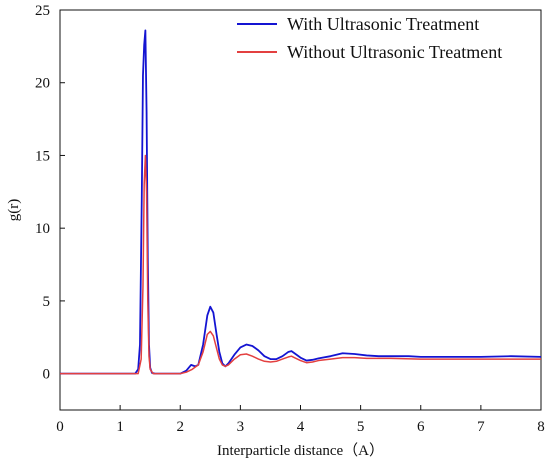 The width and height of the screenshot is (550, 463). I want to click on x-tick-label: 6, so click(421, 427).